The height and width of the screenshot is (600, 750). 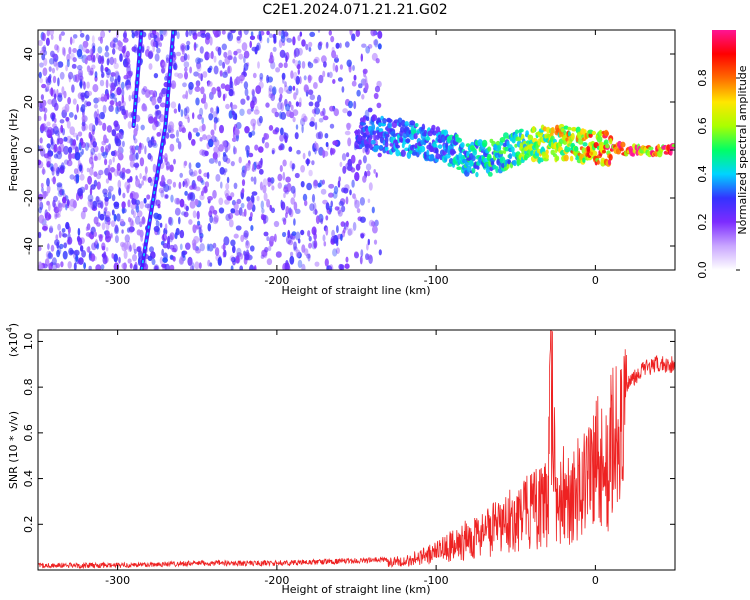 I want to click on y-tick-label: 20, so click(x=28, y=102).